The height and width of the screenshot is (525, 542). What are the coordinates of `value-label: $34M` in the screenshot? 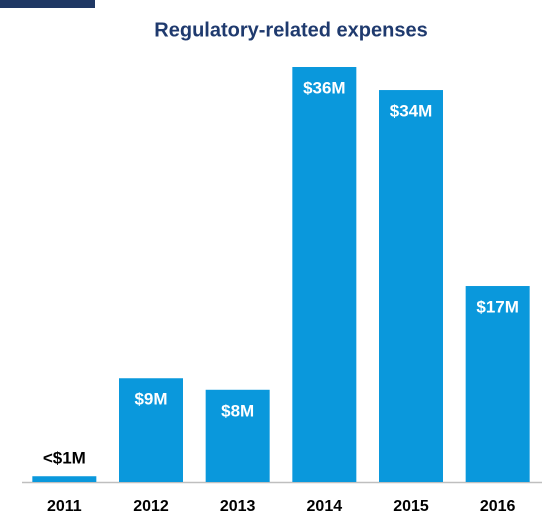 It's located at (411, 111).